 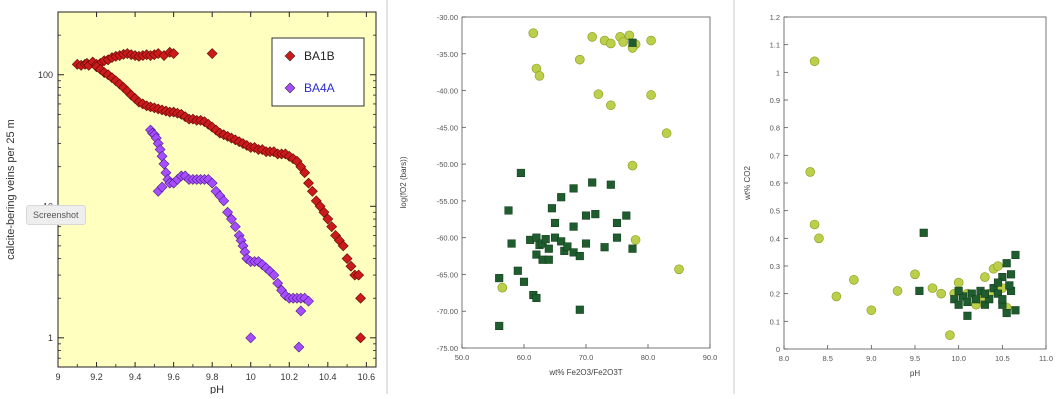 What do you see at coordinates (403, 182) in the screenshot?
I see `y-axis-label: log(fO2 (bars))` at bounding box center [403, 182].